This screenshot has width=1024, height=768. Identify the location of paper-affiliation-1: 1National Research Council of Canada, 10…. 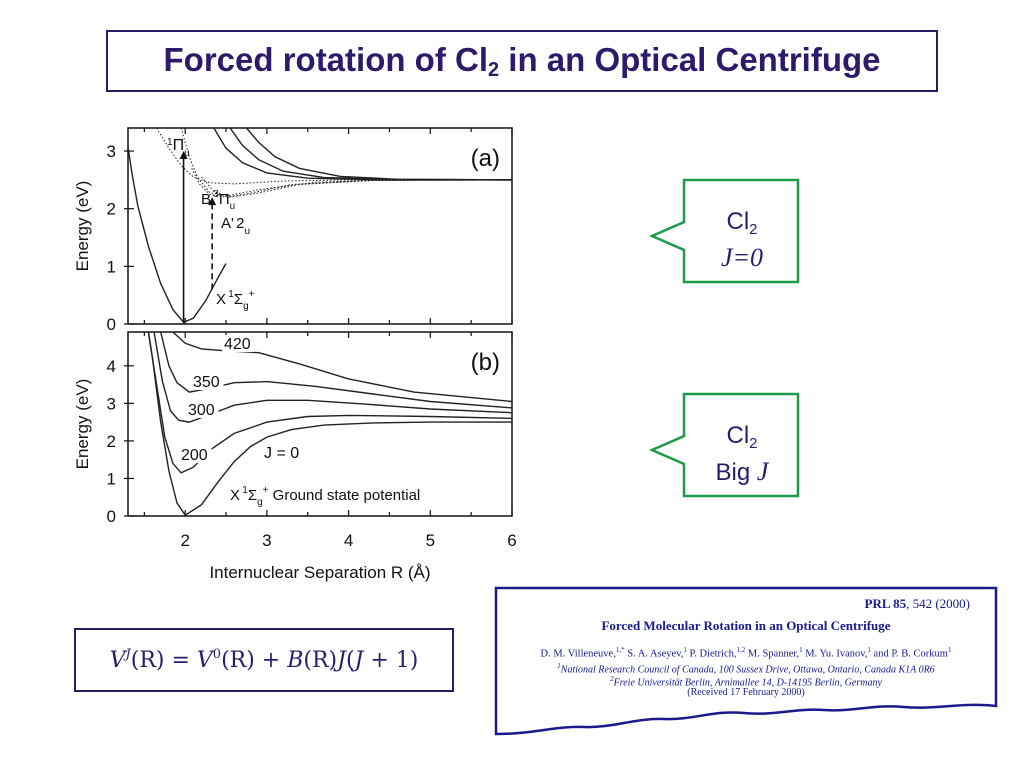
(746, 668).